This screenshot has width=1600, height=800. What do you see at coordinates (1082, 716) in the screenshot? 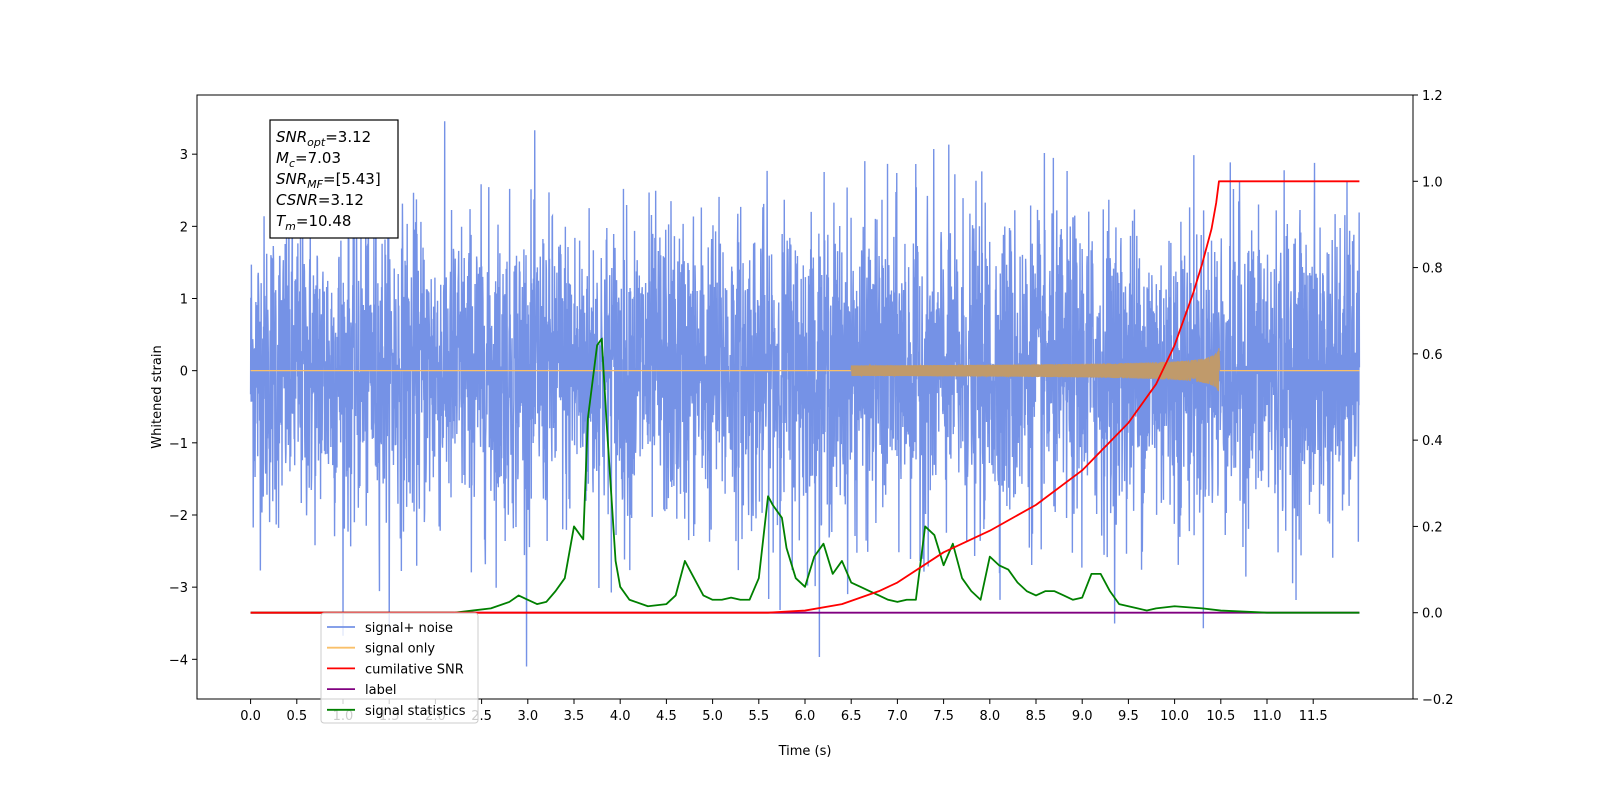
I see `x-tick-label: 9.0` at bounding box center [1082, 716].